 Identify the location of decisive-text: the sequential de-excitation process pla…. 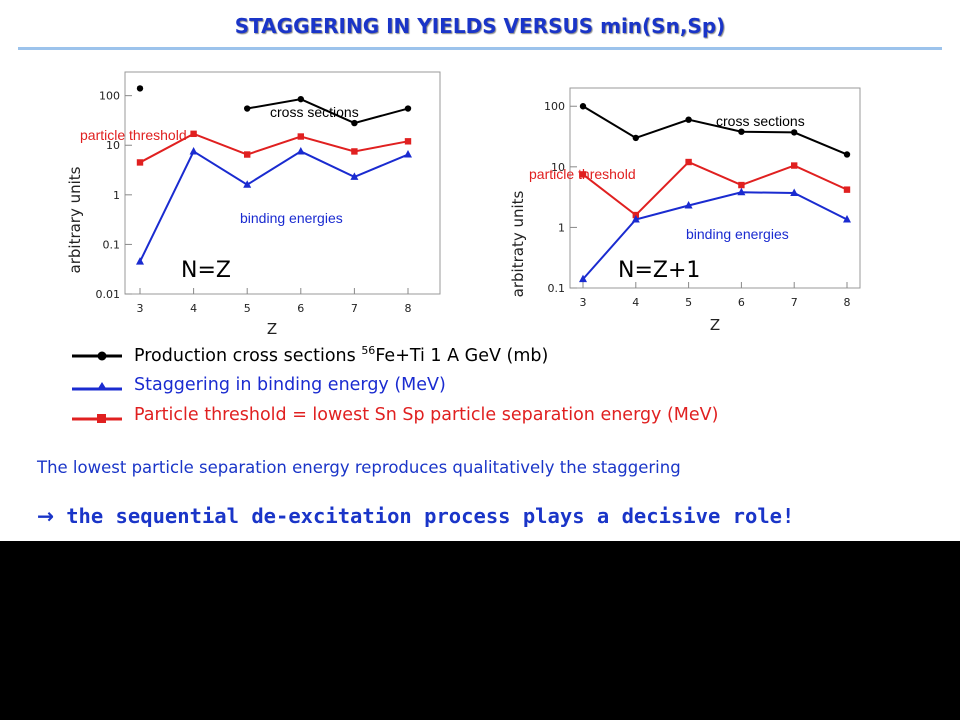
(430, 516).